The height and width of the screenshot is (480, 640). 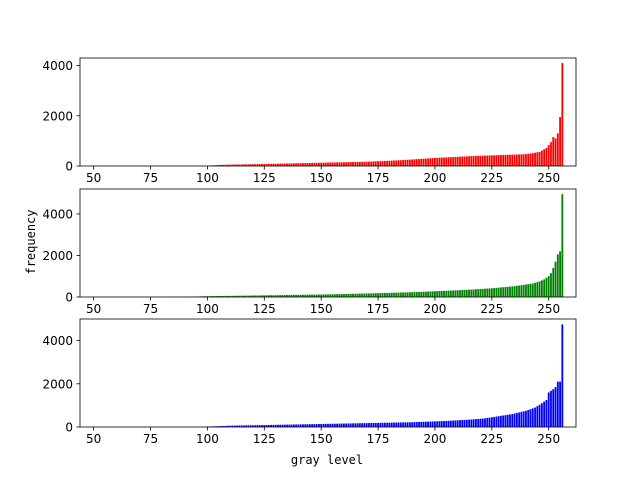 I want to click on y-tick-label: 2000, so click(x=57, y=256).